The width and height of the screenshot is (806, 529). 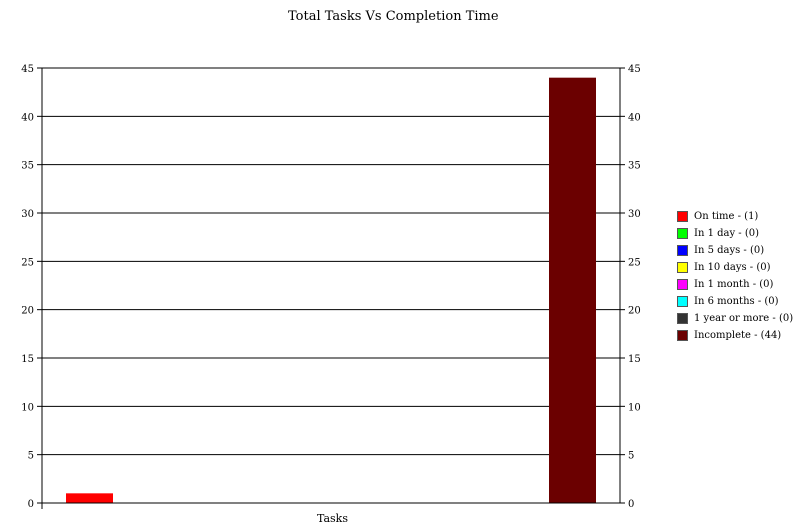 I want to click on x-axis-label: Tasks, so click(x=332, y=518).